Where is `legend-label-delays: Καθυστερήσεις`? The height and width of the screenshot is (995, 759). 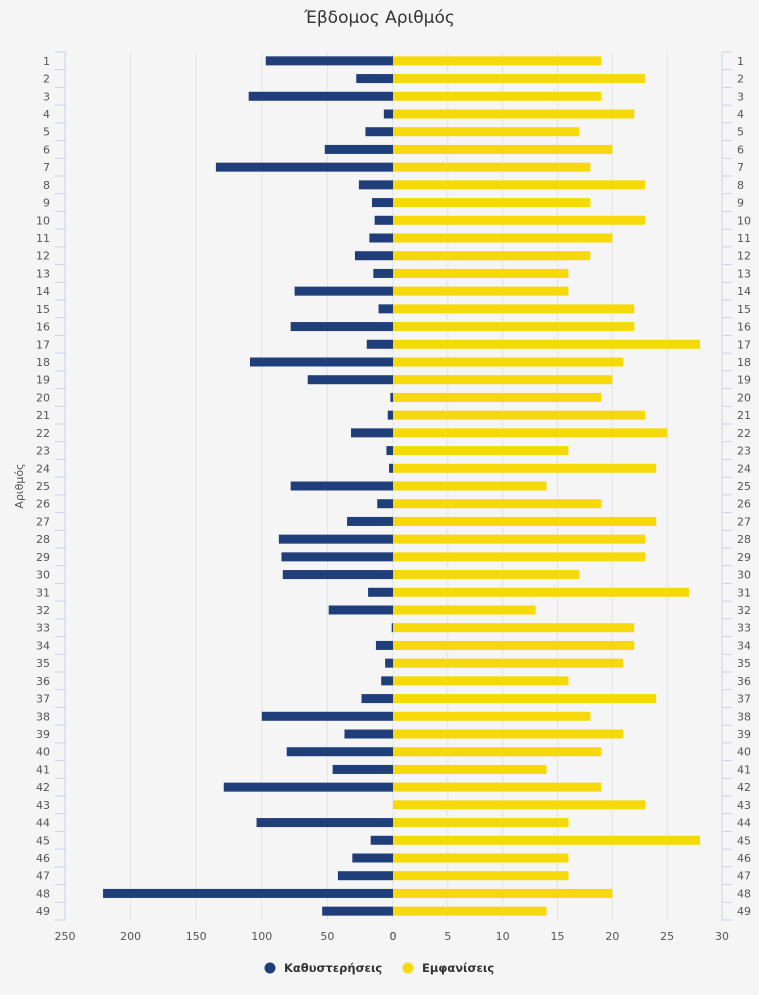
legend-label-delays: Καθυστερήσεις is located at coordinates (333, 968).